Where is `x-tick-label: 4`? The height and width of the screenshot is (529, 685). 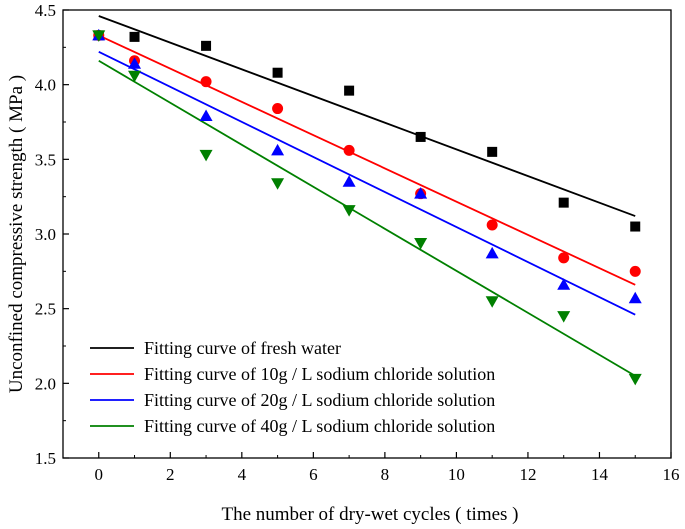
x-tick-label: 4 is located at coordinates (242, 474).